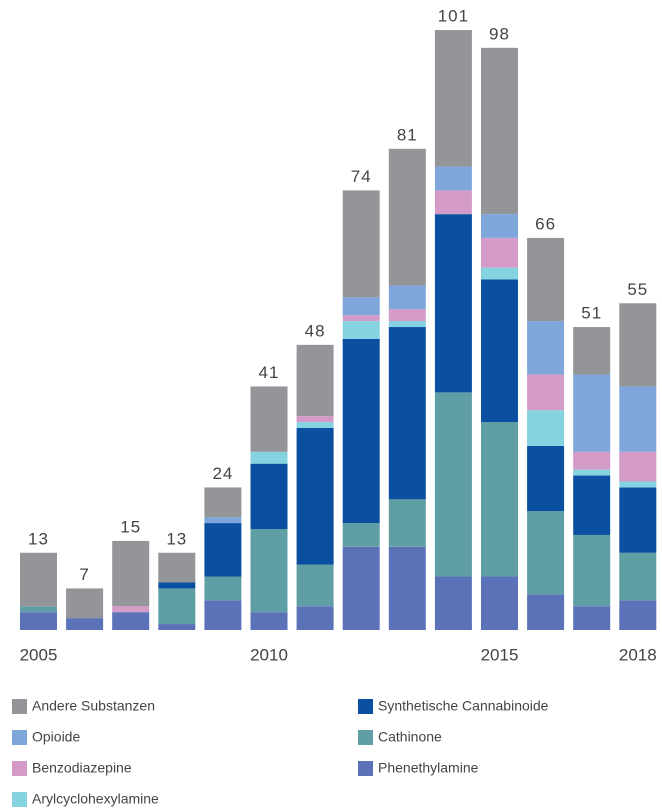 The width and height of the screenshot is (662, 810). What do you see at coordinates (315, 330) in the screenshot?
I see `total-label: 48` at bounding box center [315, 330].